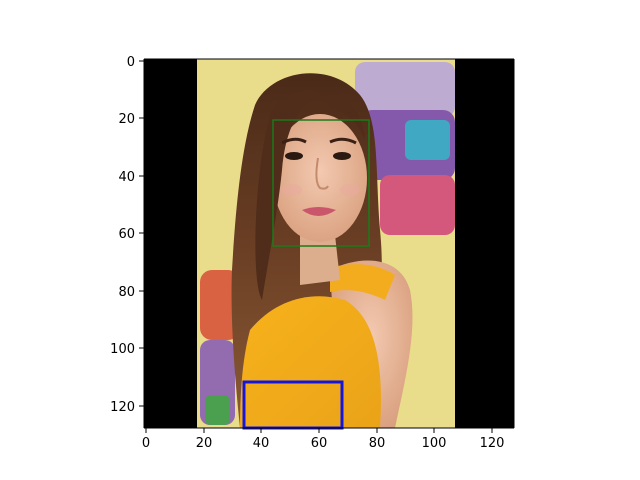 This screenshot has height=480, width=640. I want to click on y-tick-label: 40, so click(126, 177).